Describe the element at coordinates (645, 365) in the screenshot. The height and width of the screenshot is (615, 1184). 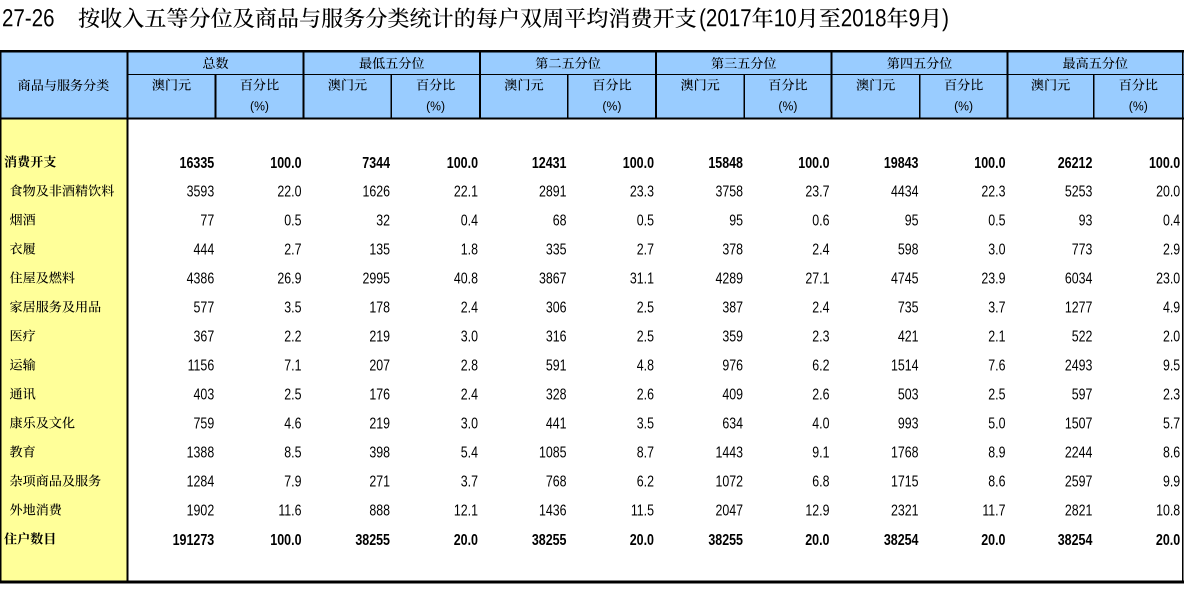
I see `svg-text: 4.8` at that location.